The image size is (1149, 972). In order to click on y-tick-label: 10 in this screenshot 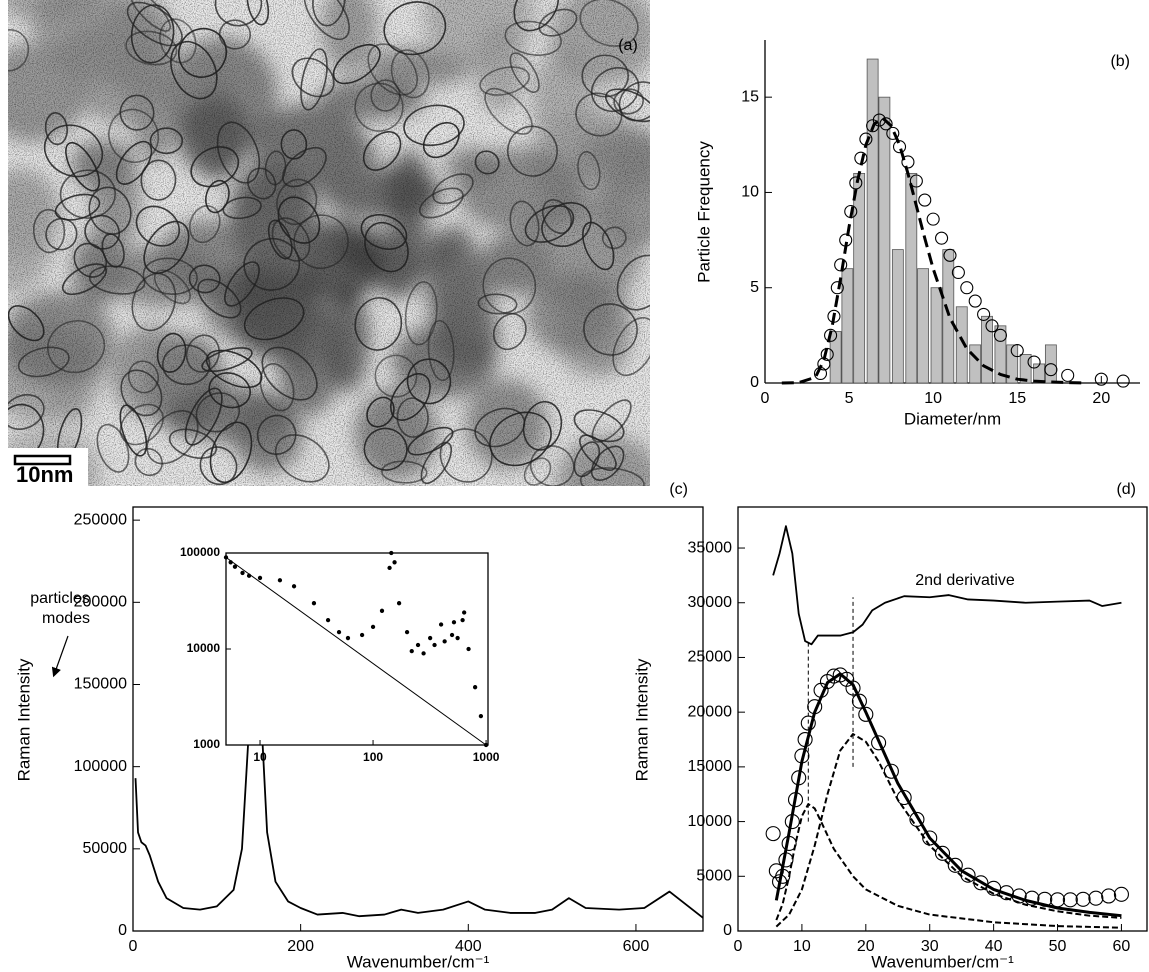, I will do `click(750, 192)`.